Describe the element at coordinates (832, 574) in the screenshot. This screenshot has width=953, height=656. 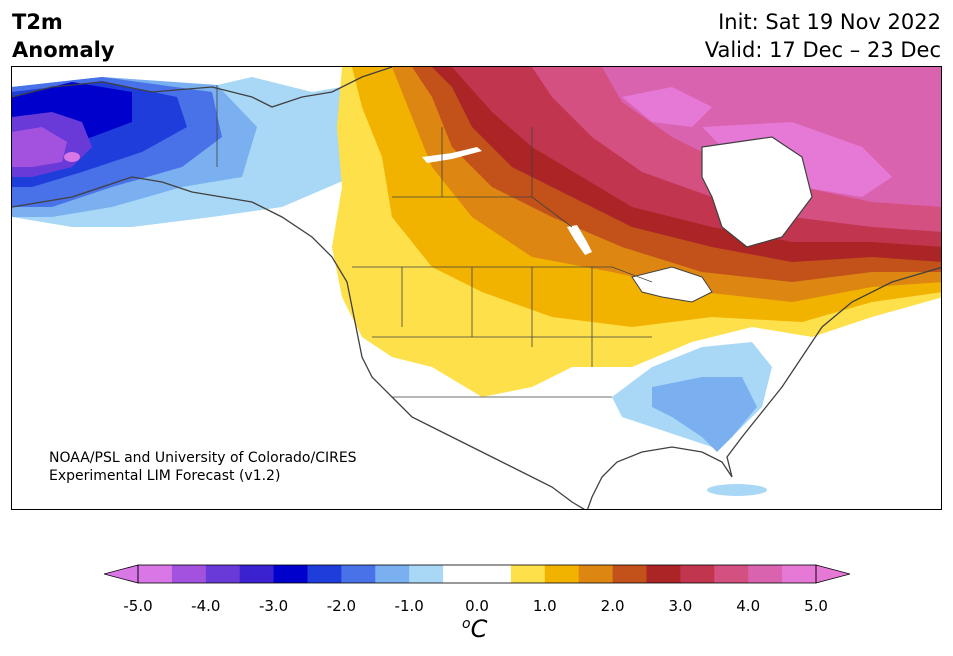
I see `colorbar-over-arrow` at that location.